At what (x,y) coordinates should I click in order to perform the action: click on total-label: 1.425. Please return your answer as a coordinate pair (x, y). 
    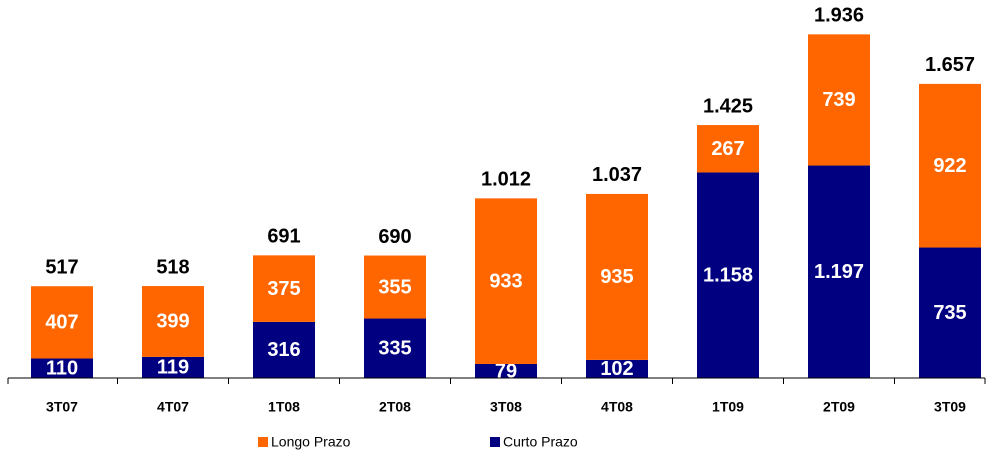
    Looking at the image, I should click on (728, 106).